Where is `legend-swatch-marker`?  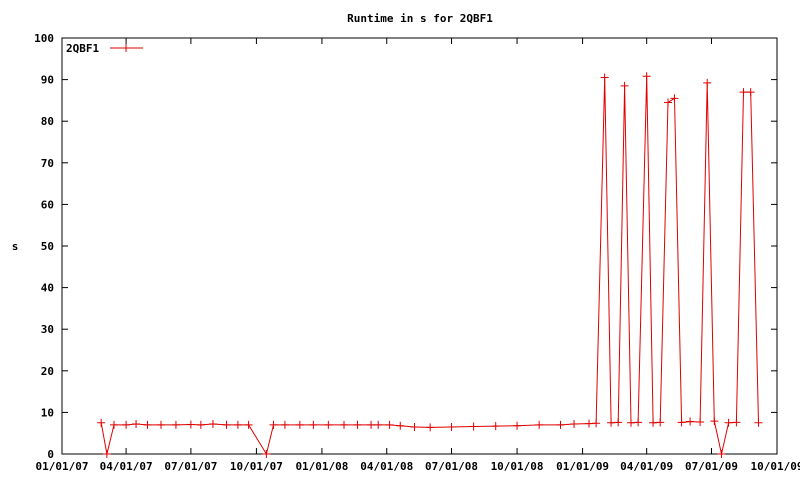
legend-swatch-marker is located at coordinates (126, 48).